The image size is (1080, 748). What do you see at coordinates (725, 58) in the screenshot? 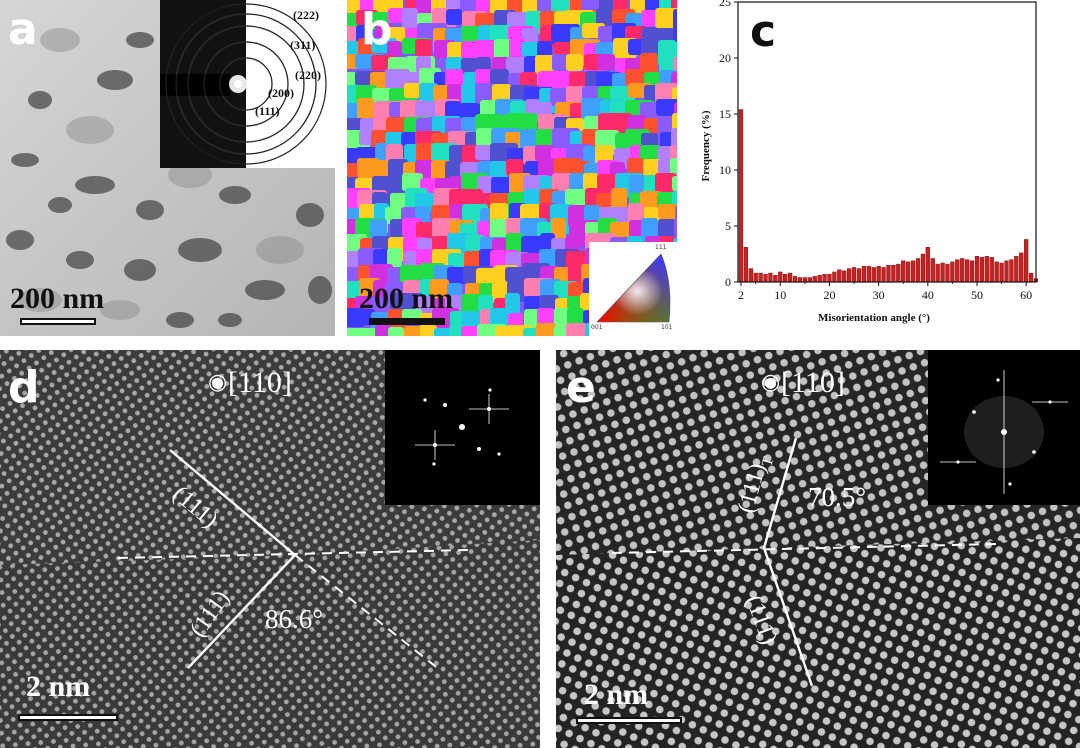
I see `y-tick-label: 20` at bounding box center [725, 58].